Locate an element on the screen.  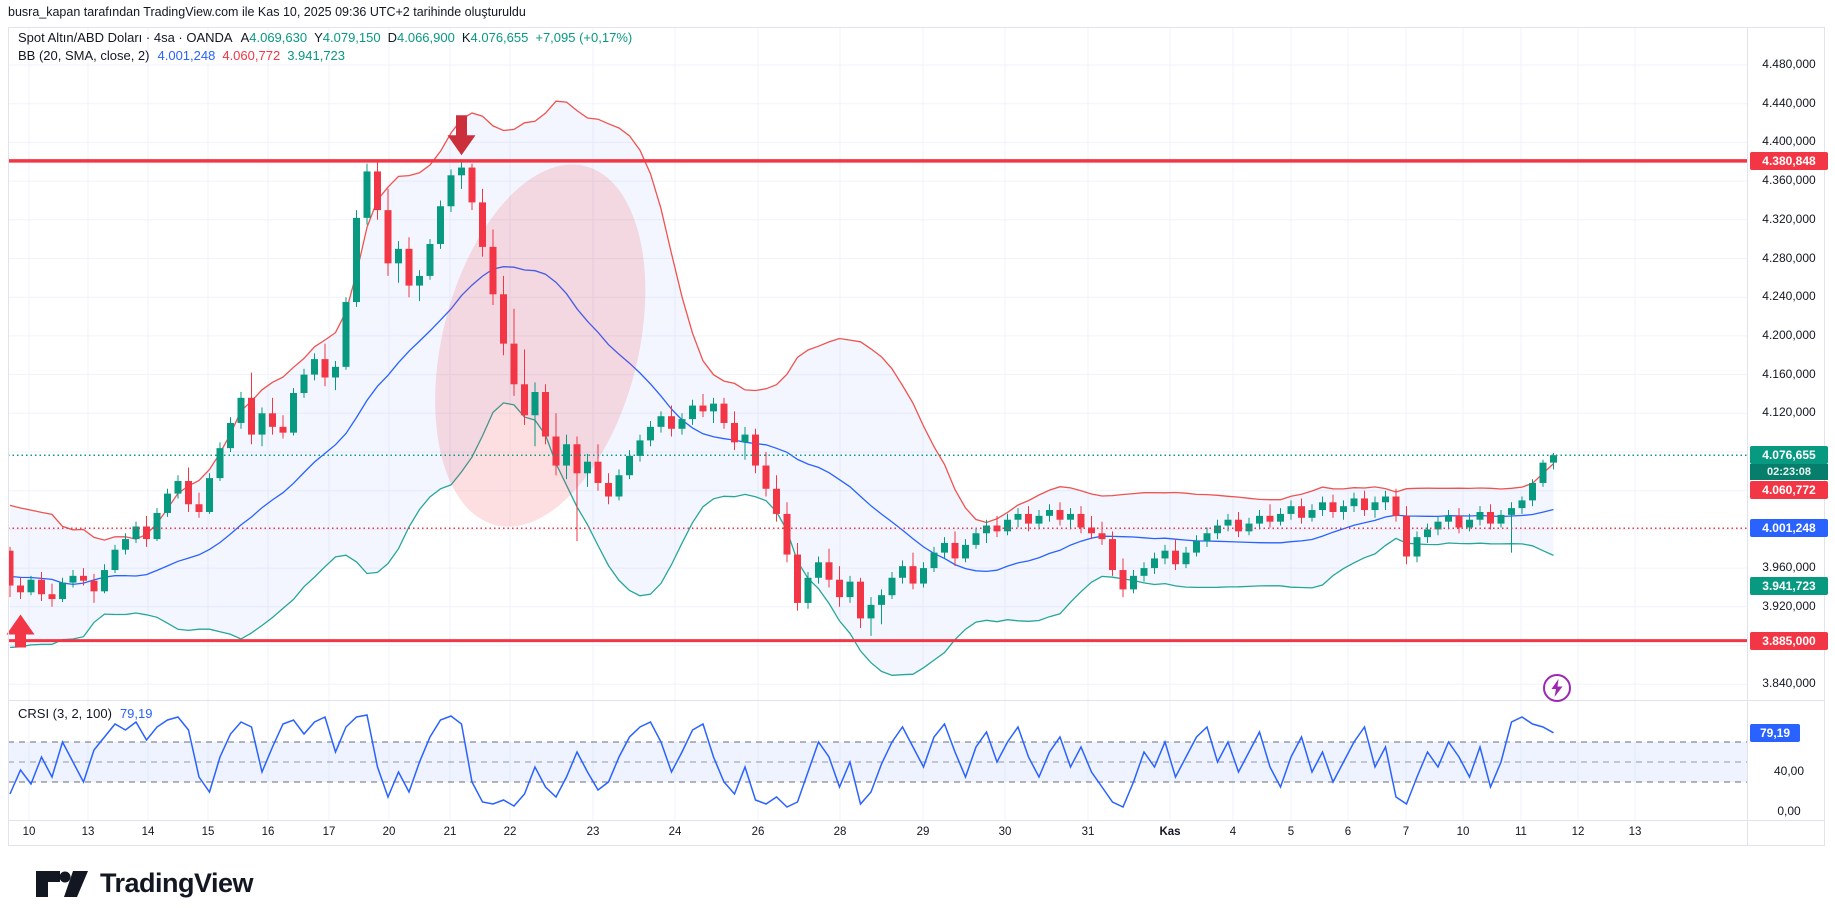
time-axis-label: 5 is located at coordinates (1291, 832).